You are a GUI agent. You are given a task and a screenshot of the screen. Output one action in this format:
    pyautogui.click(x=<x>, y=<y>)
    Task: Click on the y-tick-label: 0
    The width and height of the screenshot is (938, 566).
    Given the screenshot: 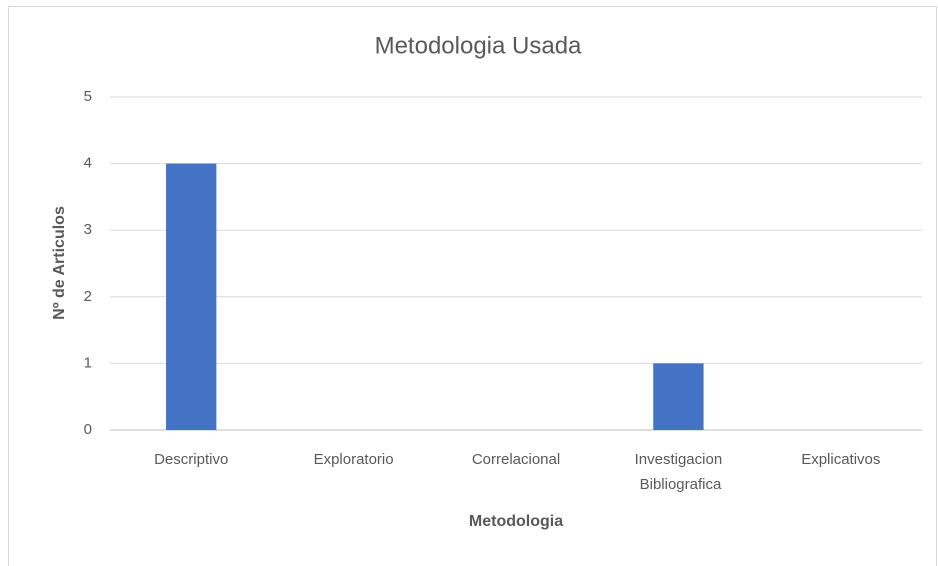 What is the action you would take?
    pyautogui.click(x=88, y=429)
    